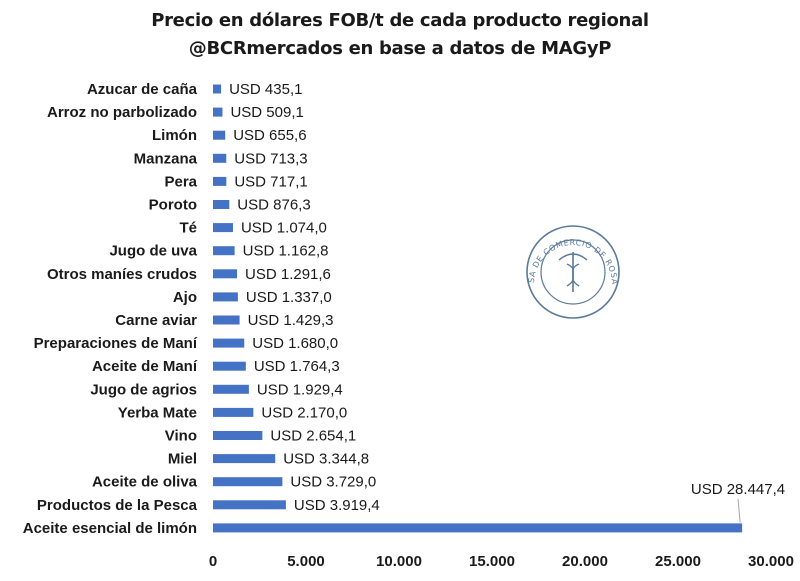  Describe the element at coordinates (313, 436) in the screenshot. I see `data-label: USD 2.654,1` at that location.